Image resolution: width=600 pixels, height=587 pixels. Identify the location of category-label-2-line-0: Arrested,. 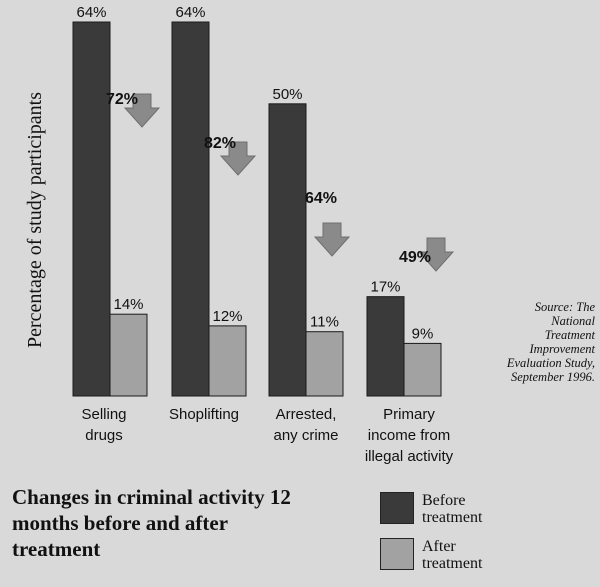
(306, 414).